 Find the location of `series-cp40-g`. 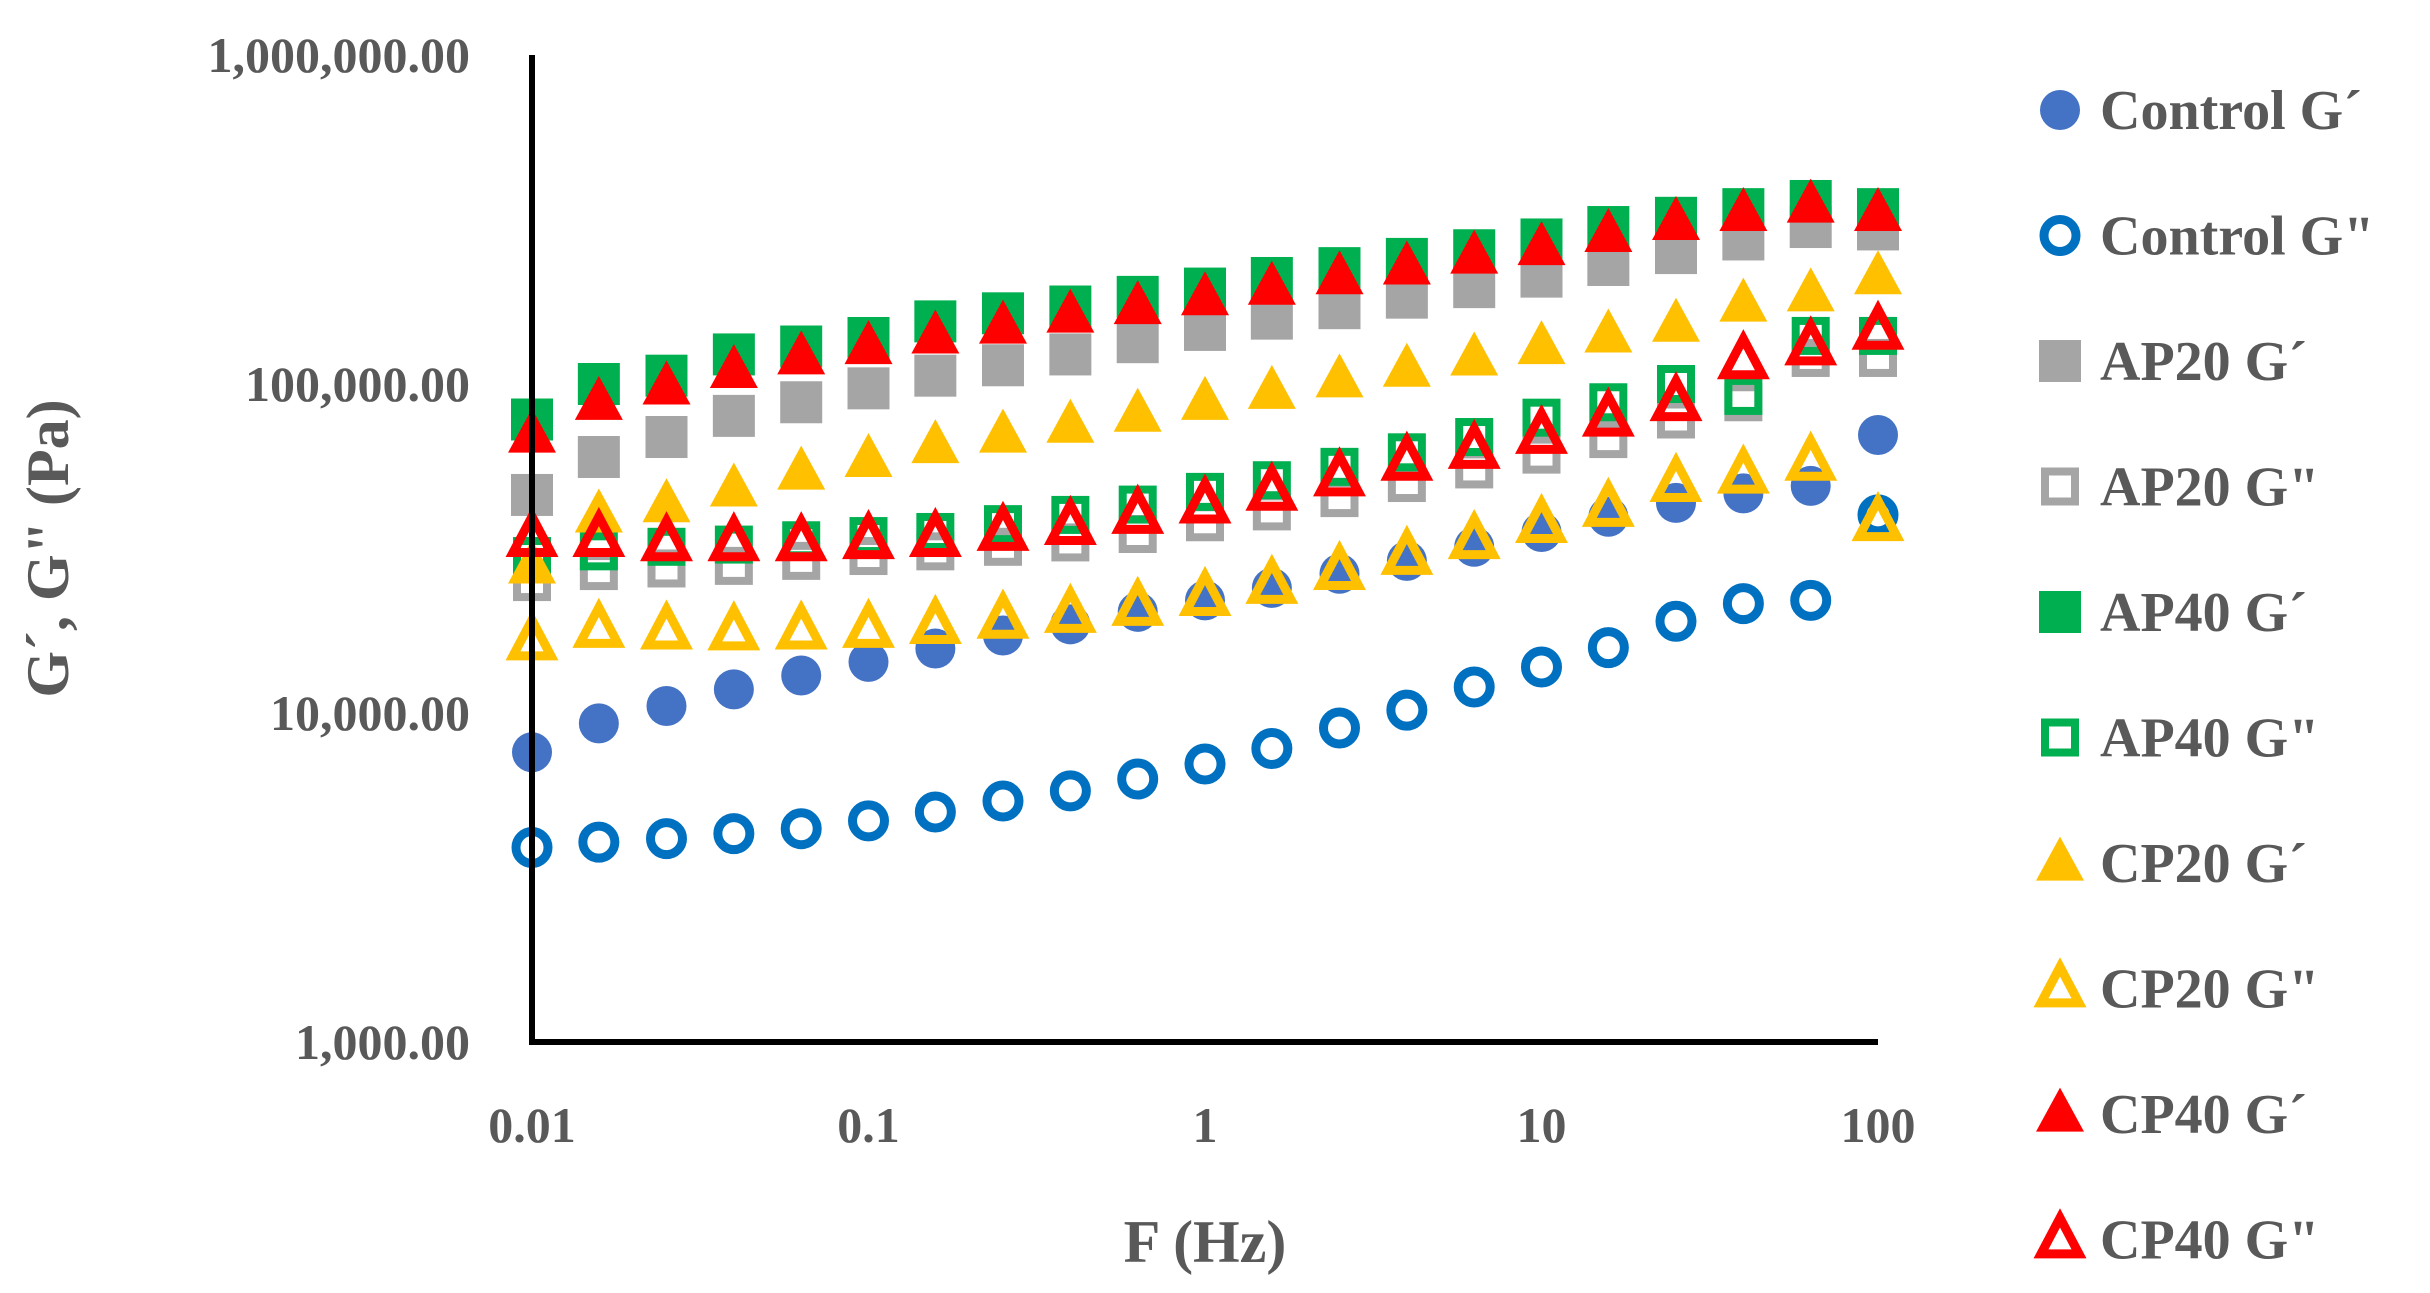

series-cp40-g is located at coordinates (1205, 315).